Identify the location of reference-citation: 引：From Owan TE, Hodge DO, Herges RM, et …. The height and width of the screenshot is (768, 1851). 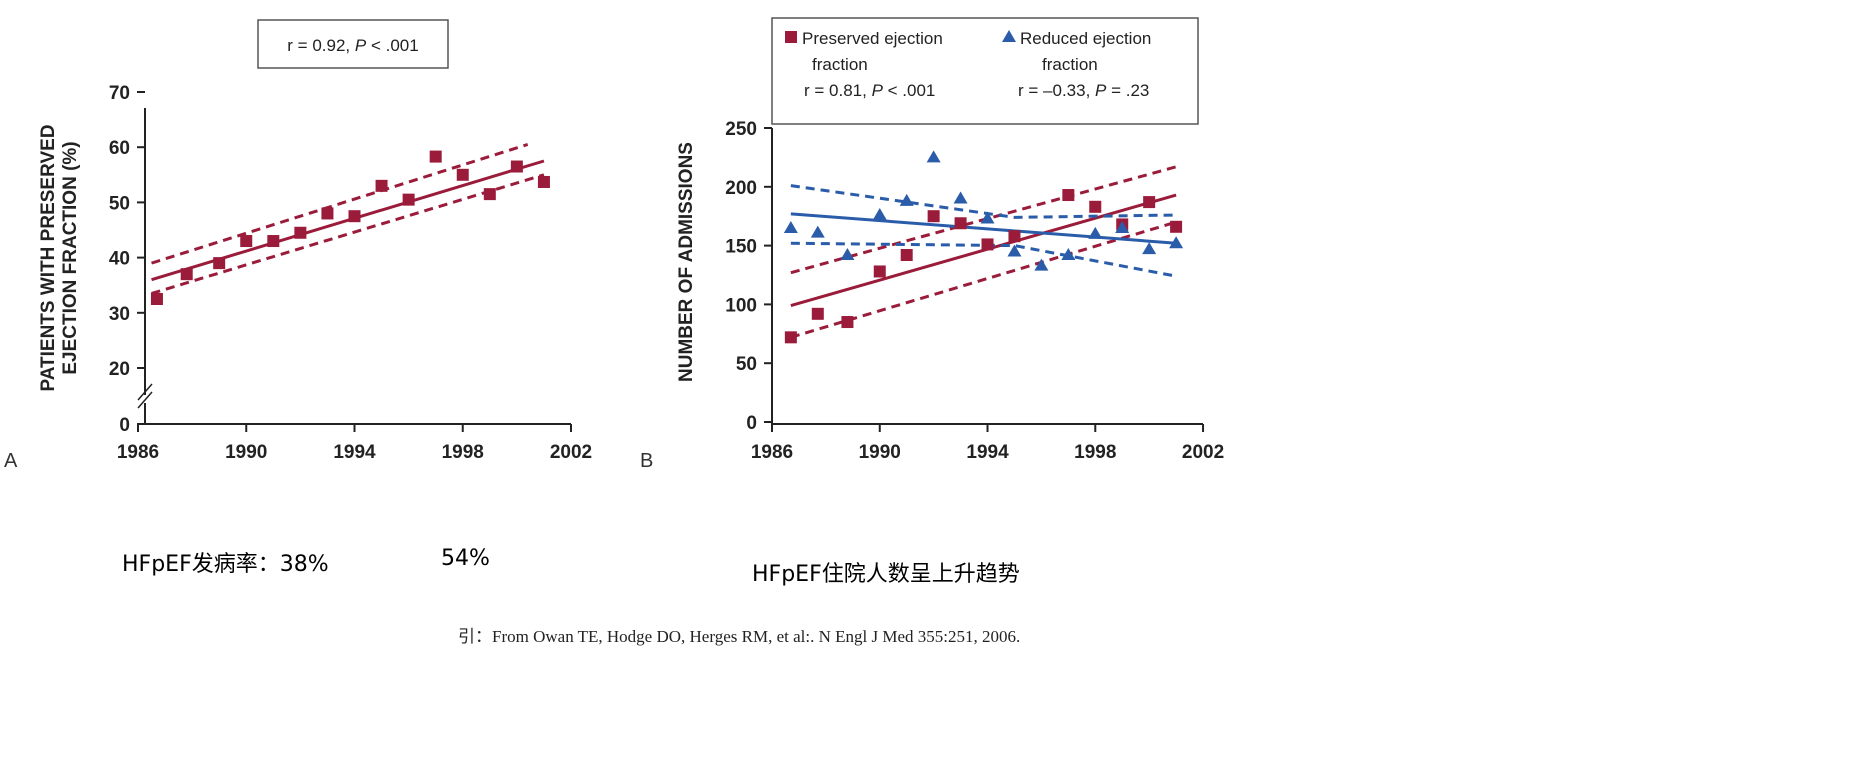
(739, 636).